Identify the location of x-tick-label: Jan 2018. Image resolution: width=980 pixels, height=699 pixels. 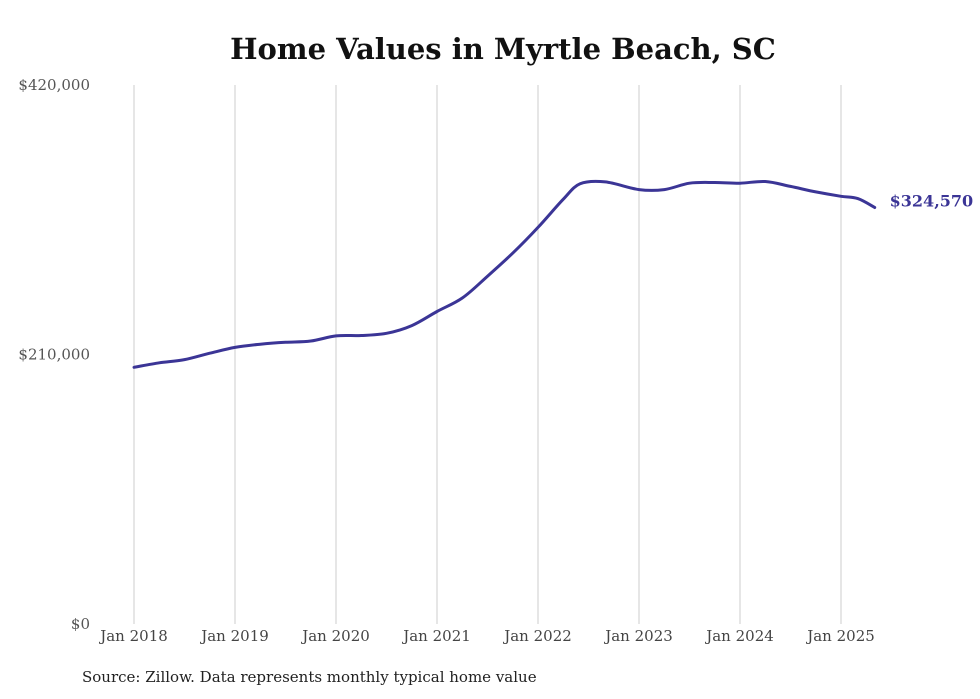
(133, 636).